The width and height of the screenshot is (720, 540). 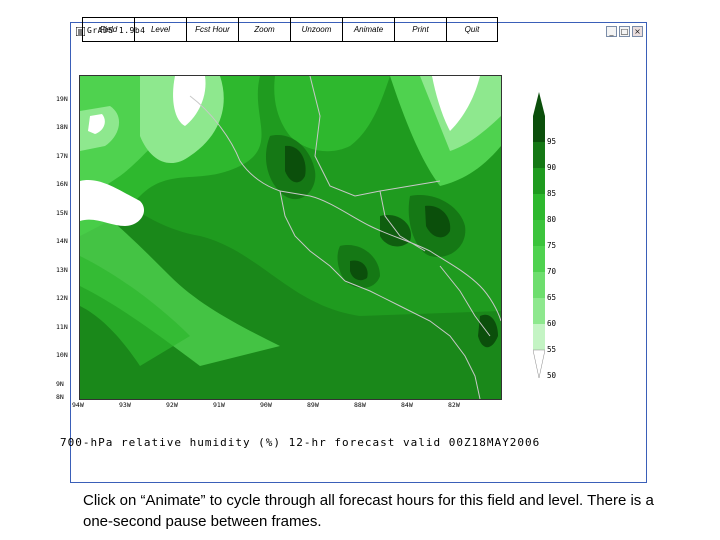 I want to click on menu-animate: Animate, so click(x=368, y=30).